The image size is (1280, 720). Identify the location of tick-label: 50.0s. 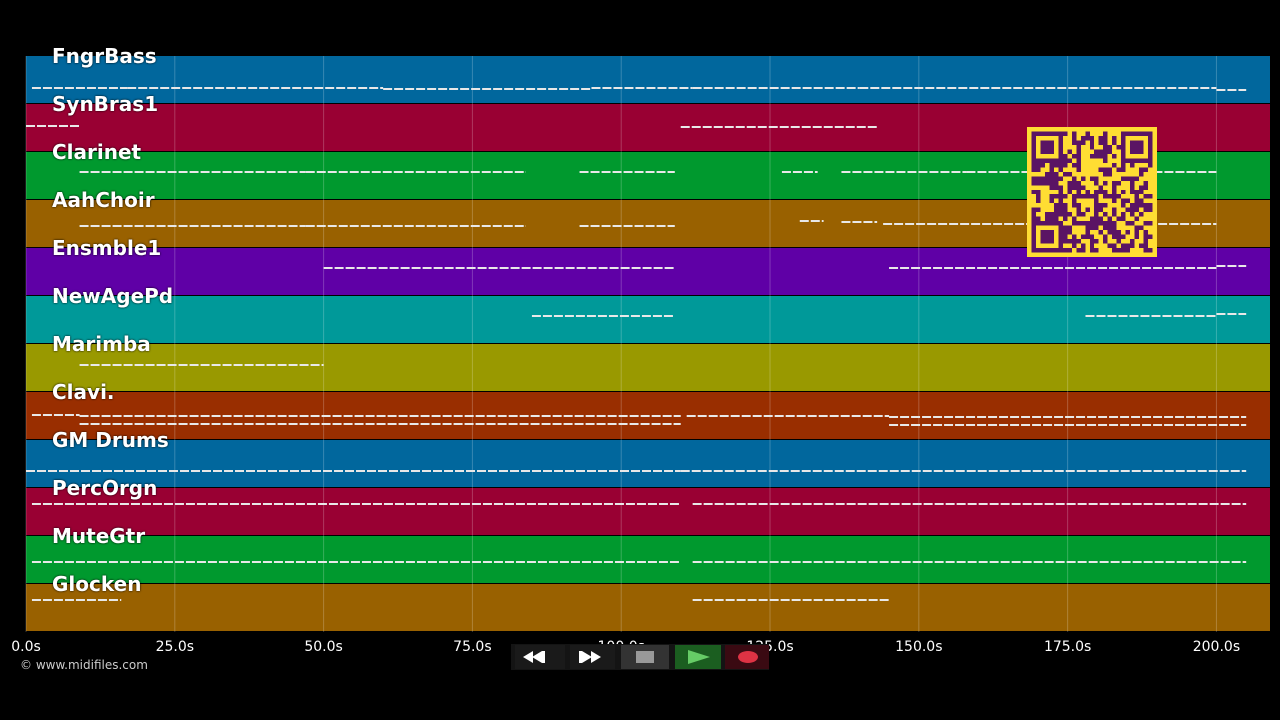
(323, 647).